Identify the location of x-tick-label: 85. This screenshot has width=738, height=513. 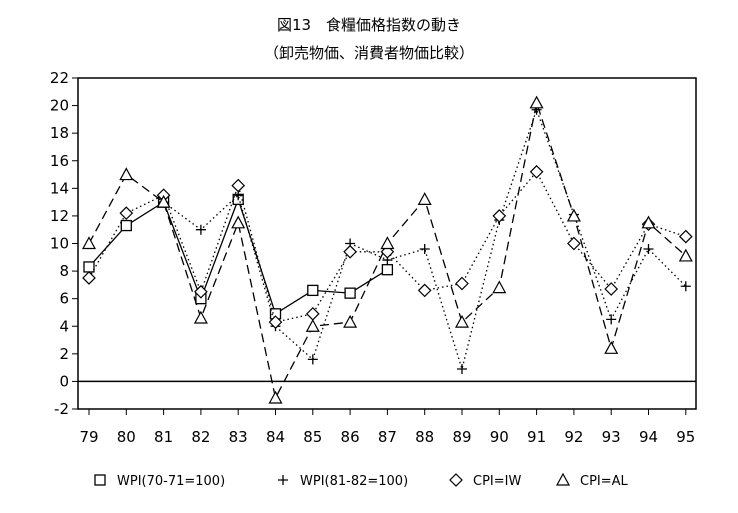
(312, 437).